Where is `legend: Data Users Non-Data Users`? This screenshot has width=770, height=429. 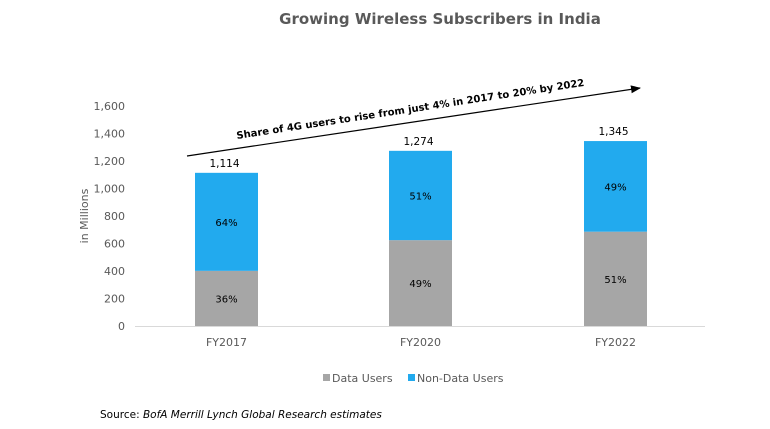 legend: Data Users Non-Data Users is located at coordinates (413, 378).